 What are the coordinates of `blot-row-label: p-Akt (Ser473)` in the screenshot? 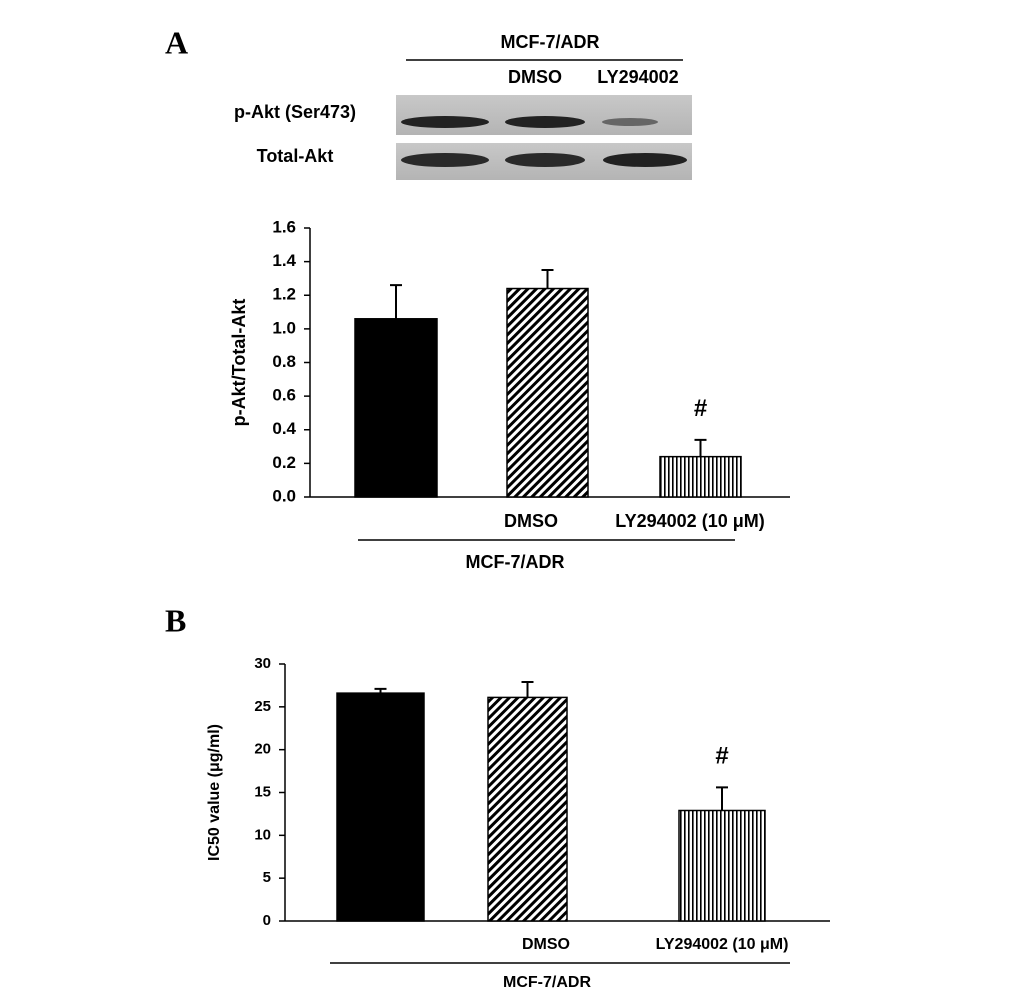 It's located at (295, 112).